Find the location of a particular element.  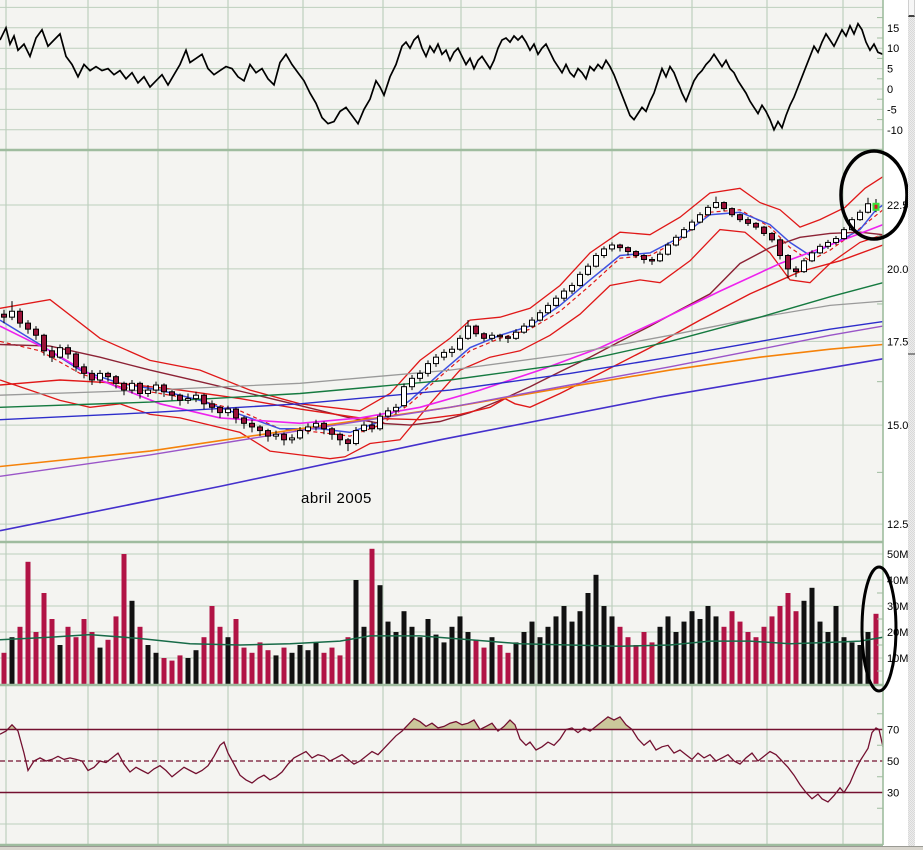

selected-candle is located at coordinates (876, 205).